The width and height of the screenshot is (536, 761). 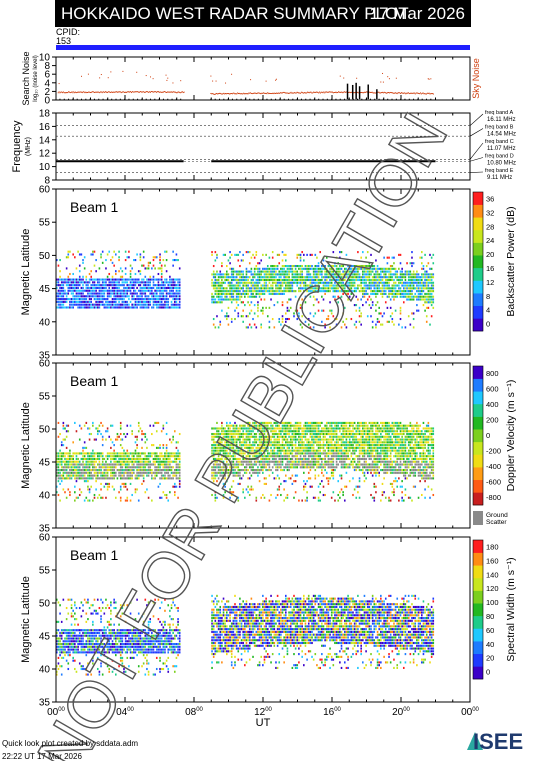 I want to click on freq-band-label: freq band B, so click(x=499, y=128).